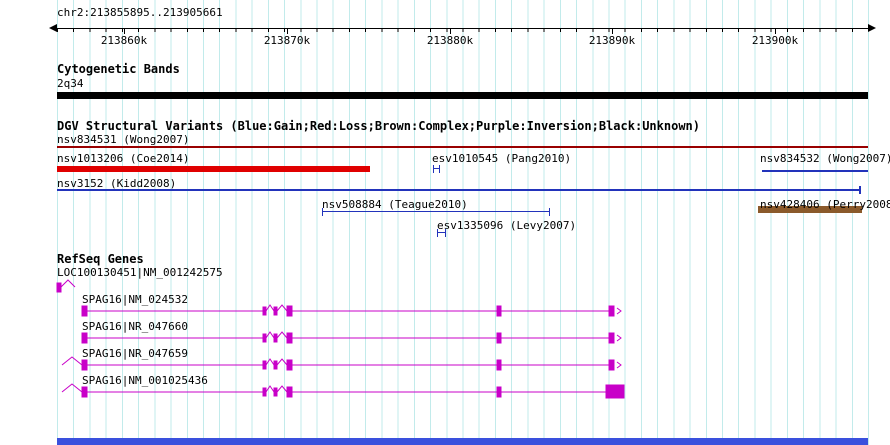  What do you see at coordinates (341, 363) in the screenshot?
I see `gene-model-spag16-nr047659` at bounding box center [341, 363].